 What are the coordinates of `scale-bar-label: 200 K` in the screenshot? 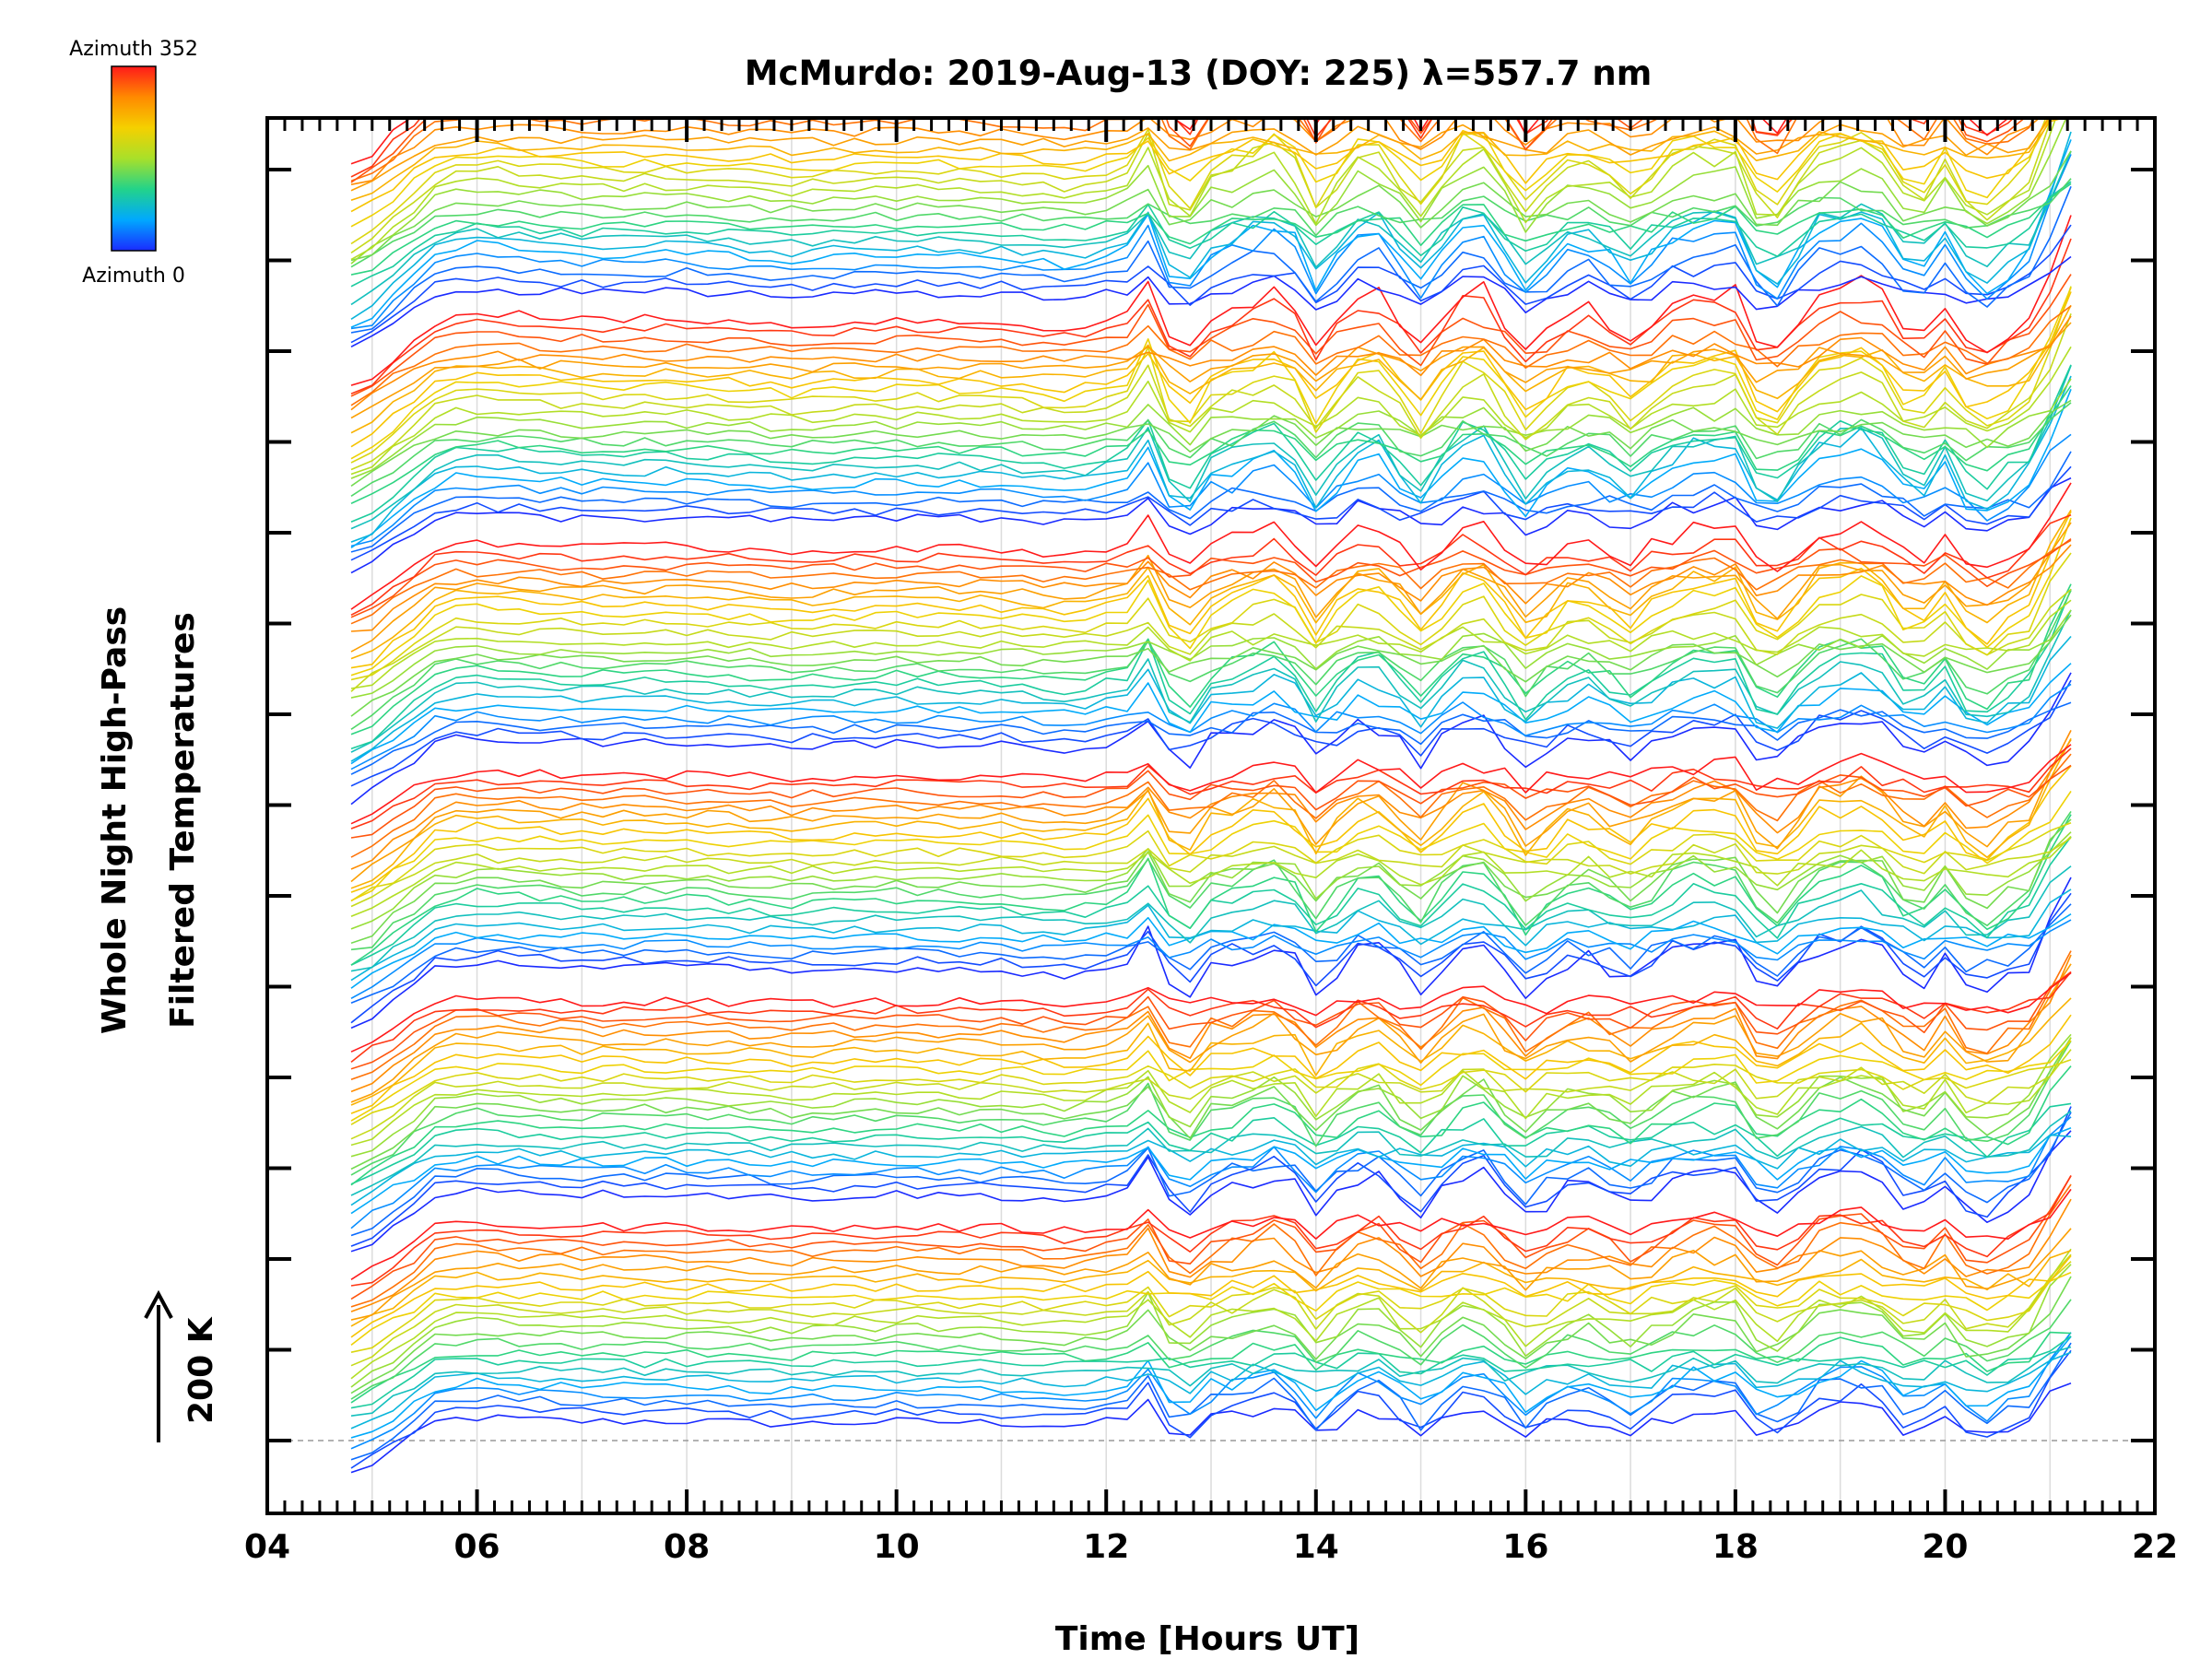 It's located at (201, 1370).